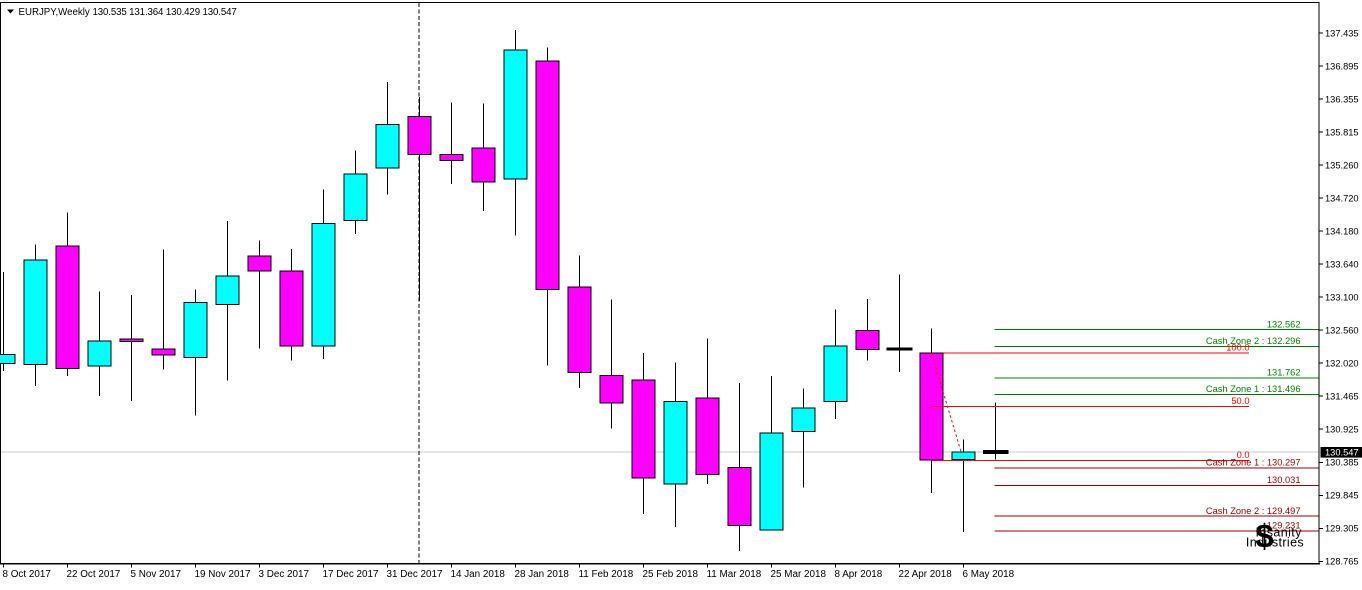 The height and width of the screenshot is (590, 1362). Describe the element at coordinates (1342, 364) in the screenshot. I see `svg-text: 132.020` at that location.